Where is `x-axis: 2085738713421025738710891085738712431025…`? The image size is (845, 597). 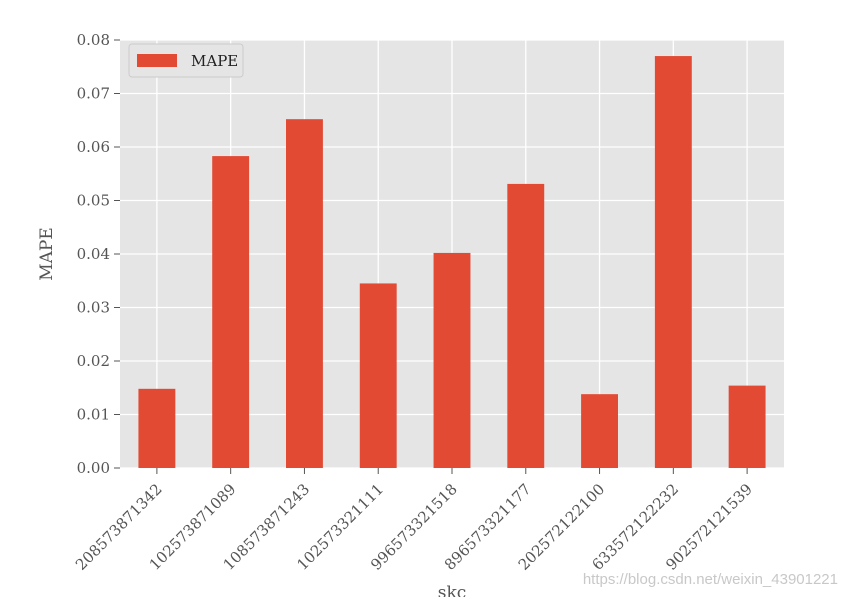
x-axis: 2085738713421025738710891085738712431025… is located at coordinates (414, 521).